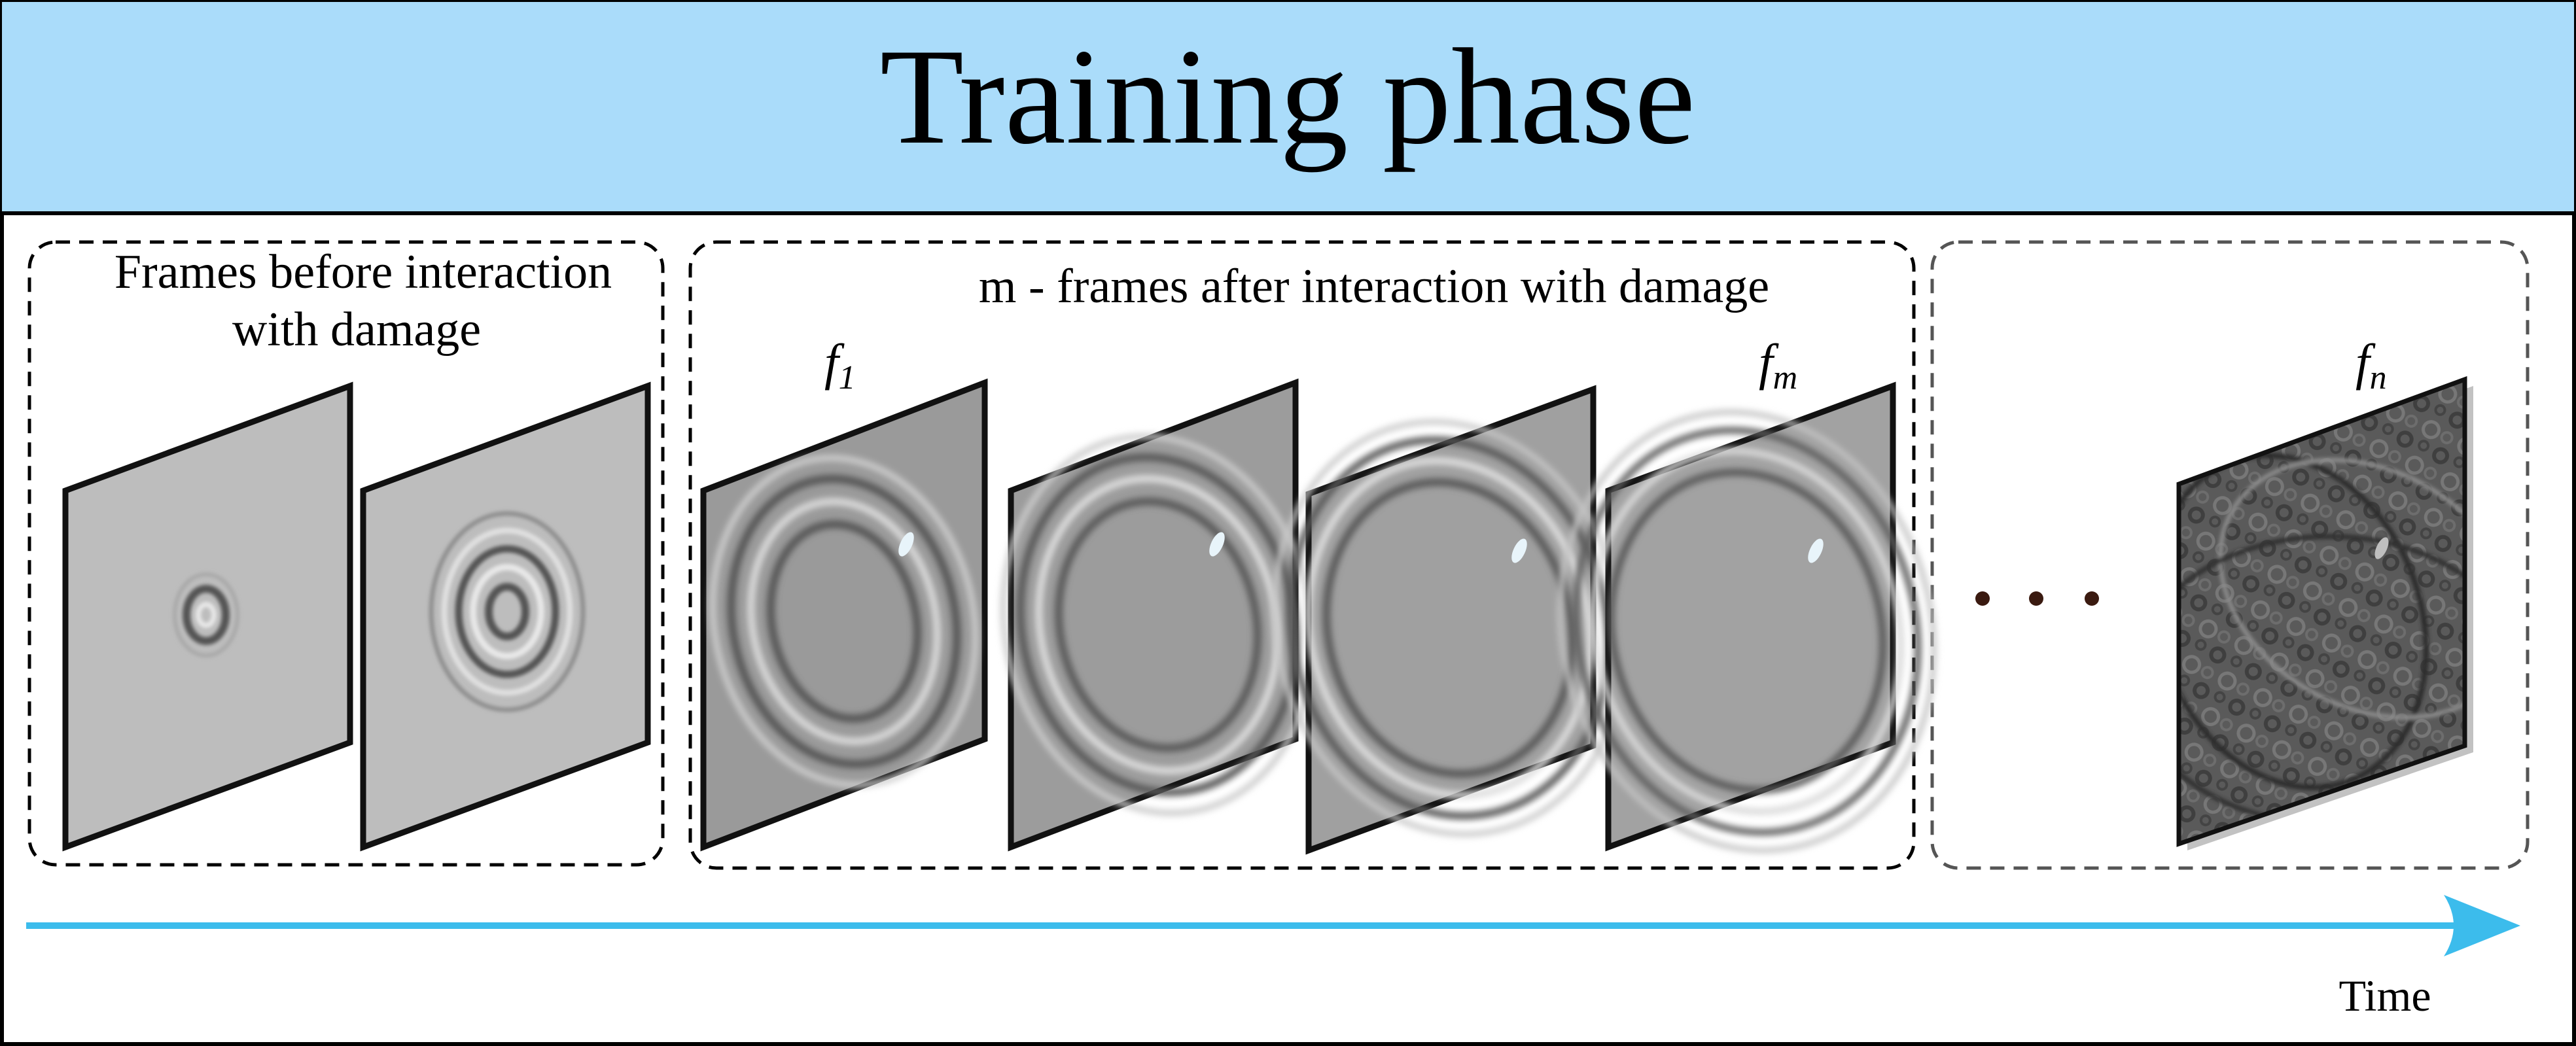 The height and width of the screenshot is (1046, 2576). What do you see at coordinates (844, 615) in the screenshot?
I see `frame-f1` at bounding box center [844, 615].